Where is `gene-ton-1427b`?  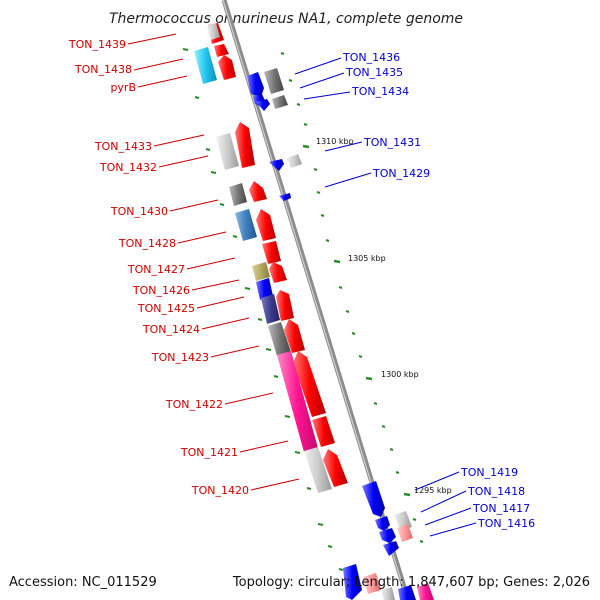
gene-ton-1427b is located at coordinates (271, 252).